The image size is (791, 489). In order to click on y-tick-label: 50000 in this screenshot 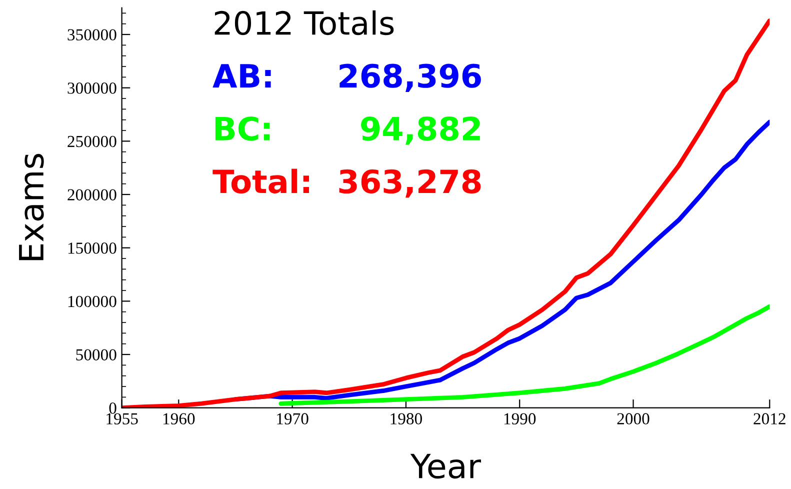, I will do `click(96, 354)`.